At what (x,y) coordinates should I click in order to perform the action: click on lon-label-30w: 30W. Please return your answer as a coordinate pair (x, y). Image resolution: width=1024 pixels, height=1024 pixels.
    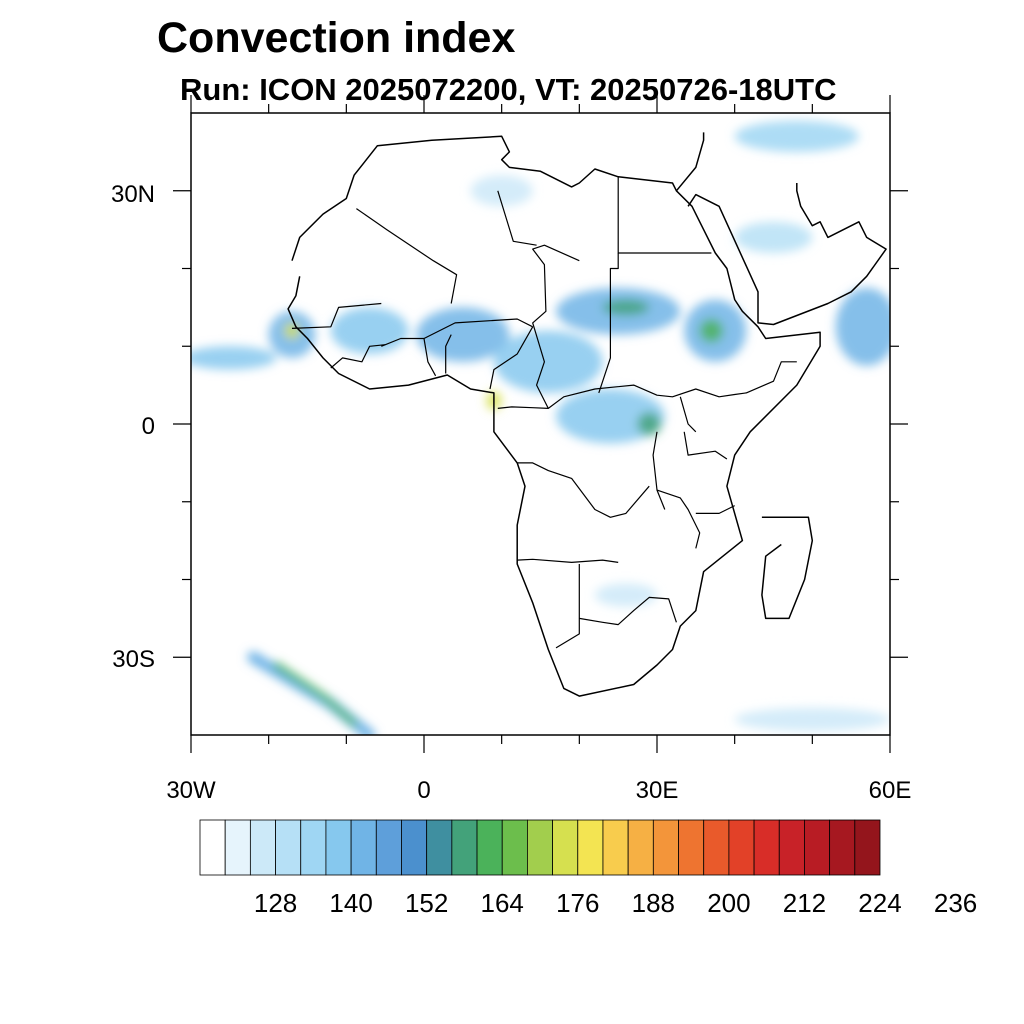
    Looking at the image, I should click on (191, 790).